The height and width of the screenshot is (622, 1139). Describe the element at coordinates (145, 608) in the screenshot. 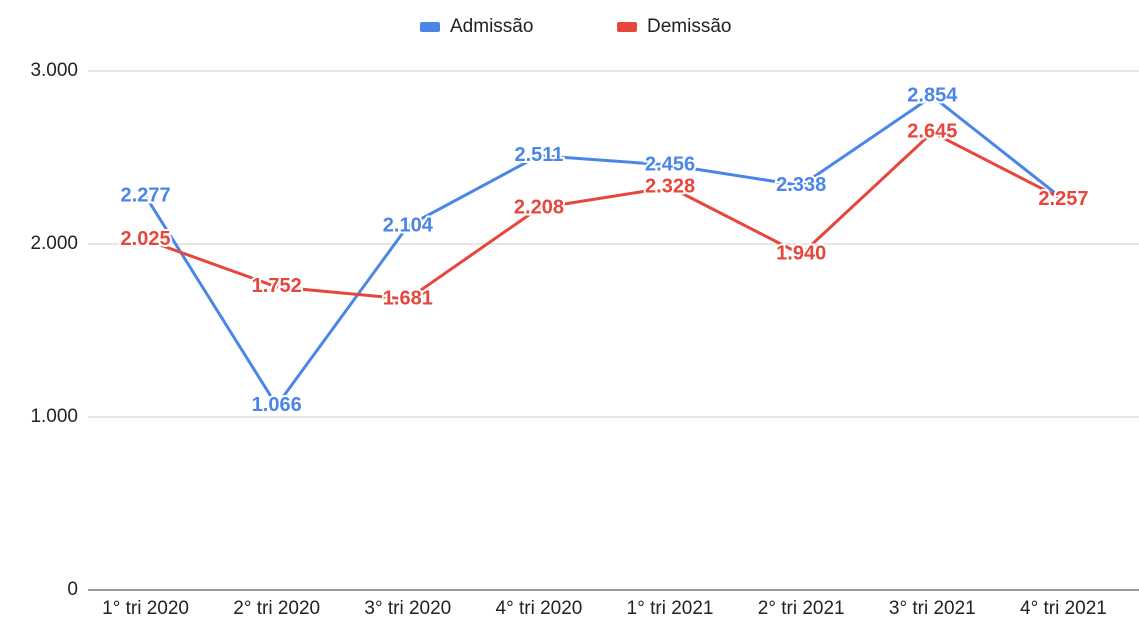

I see `x-tick-label: 1° tri 2020` at that location.